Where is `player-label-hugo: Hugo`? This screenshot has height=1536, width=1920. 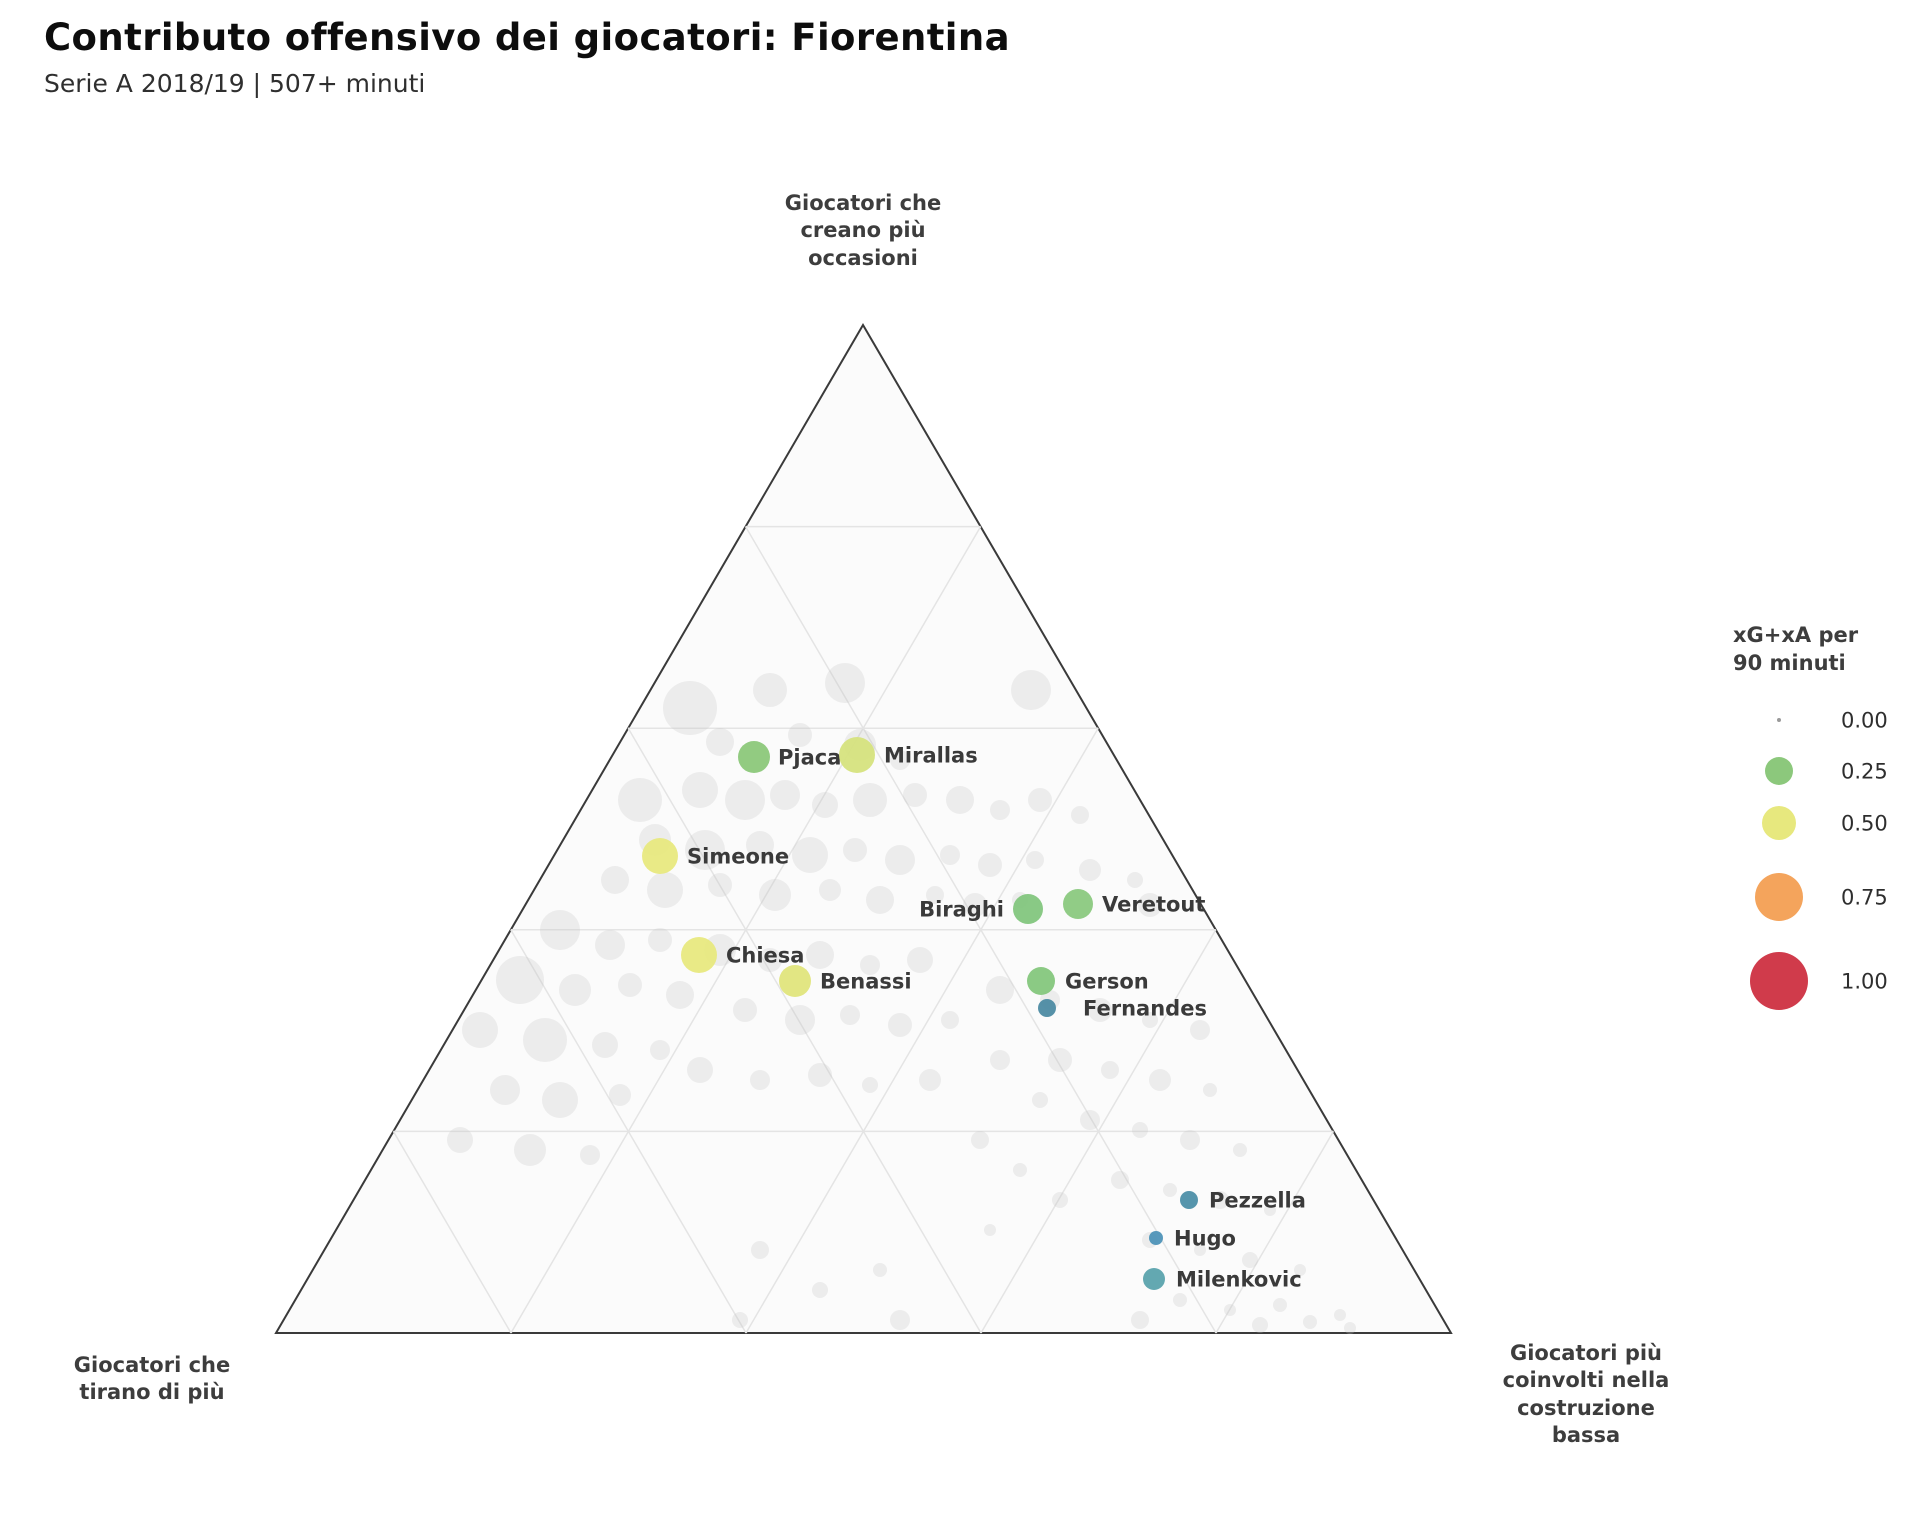
player-label-hugo: Hugo is located at coordinates (1205, 1238).